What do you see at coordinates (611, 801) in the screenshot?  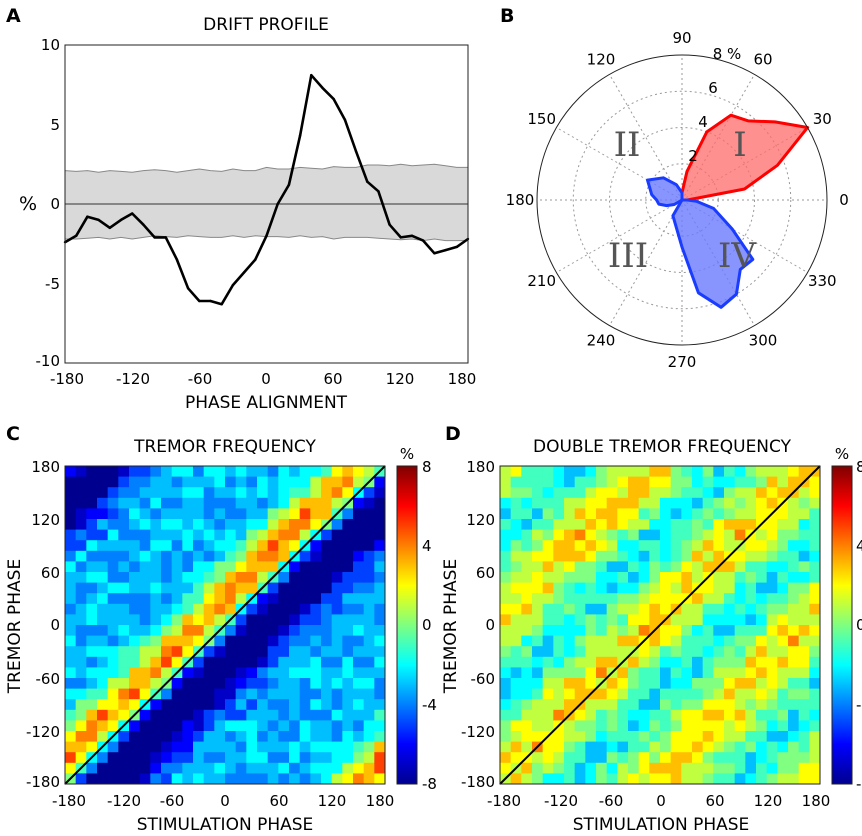 I see `chart-d-xtick: -60` at bounding box center [611, 801].